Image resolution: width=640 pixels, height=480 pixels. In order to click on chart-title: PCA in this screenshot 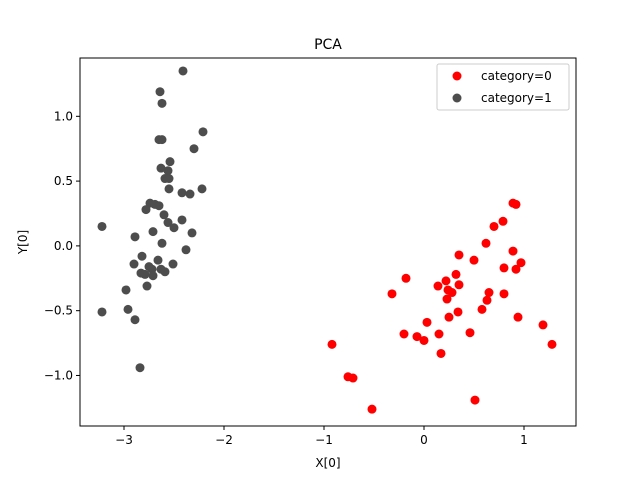, I will do `click(328, 45)`.